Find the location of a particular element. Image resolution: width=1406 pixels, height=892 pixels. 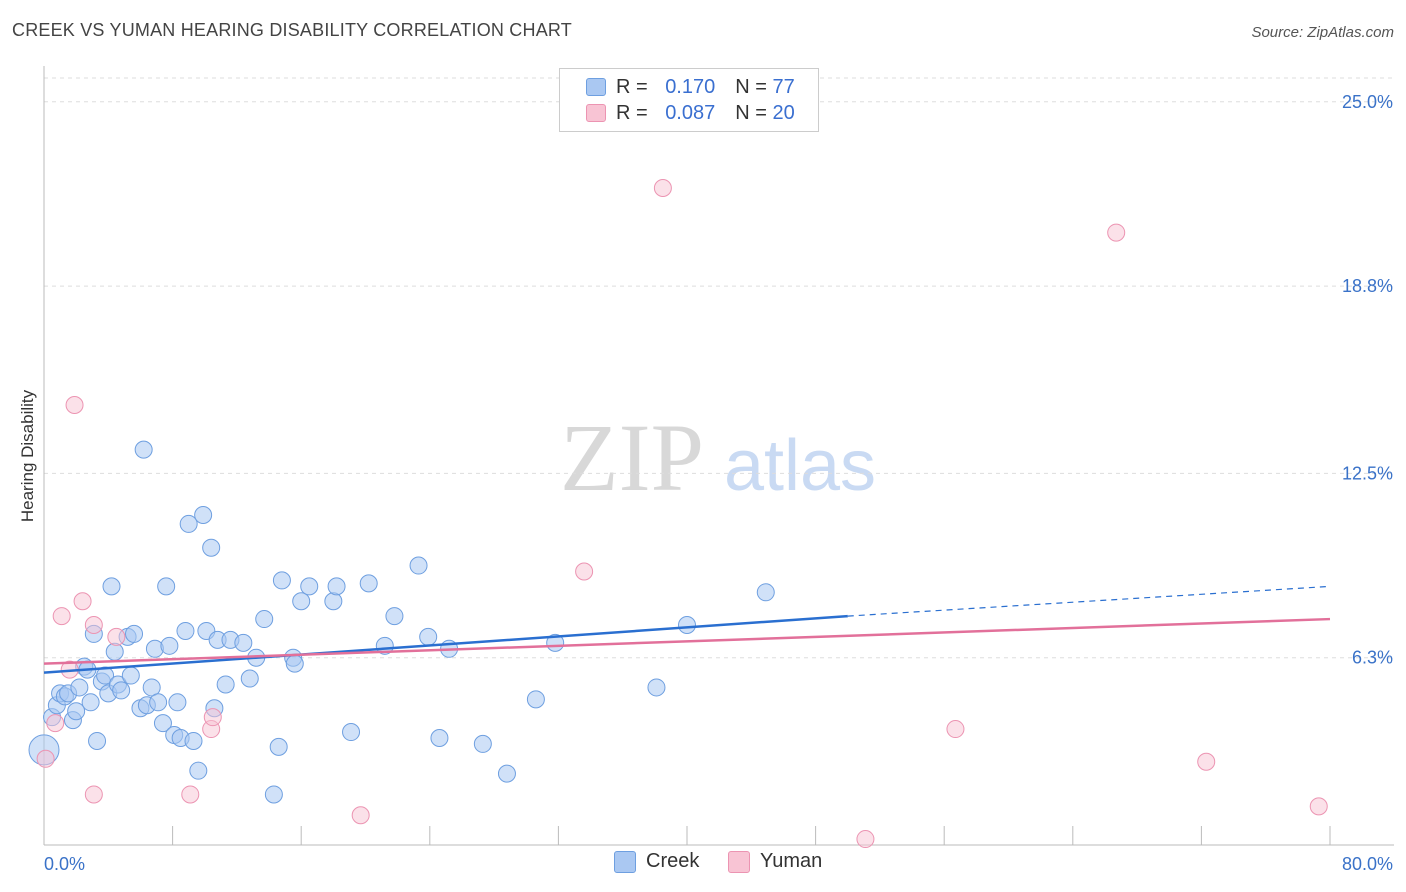

legend-row-yuman: R = 0.087 N = 20 is located at coordinates (690, 113).